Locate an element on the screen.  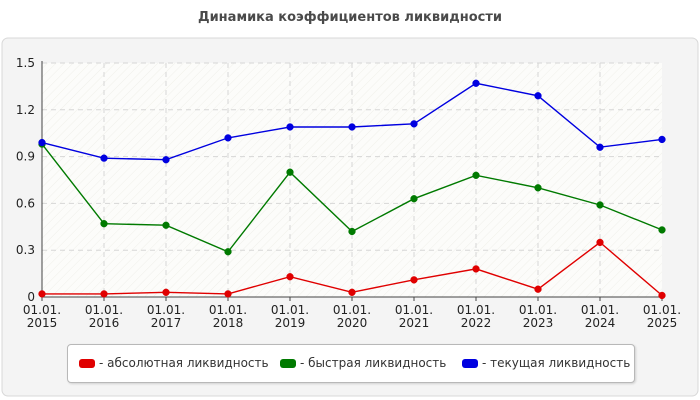
x-tick-label: 01.01. 2015 is located at coordinates (42, 316).